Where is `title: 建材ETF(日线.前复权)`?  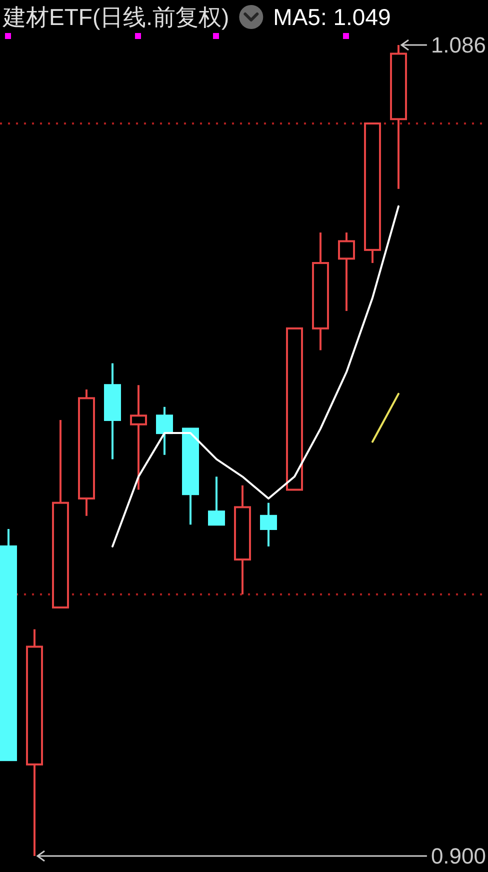 title: 建材ETF(日线.前复权) is located at coordinates (116, 17).